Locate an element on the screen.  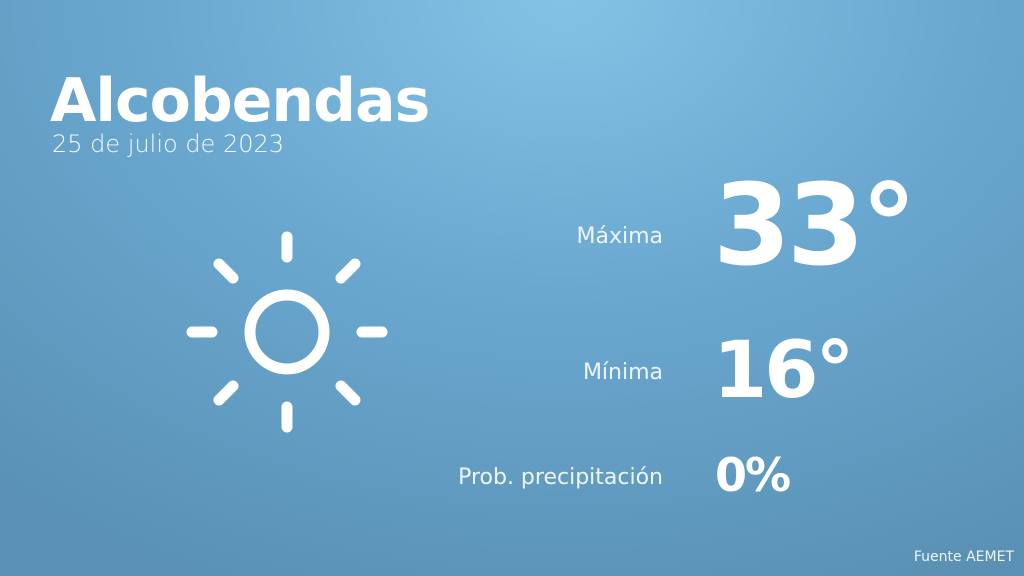
city-title: Alcobendas is located at coordinates (240, 101).